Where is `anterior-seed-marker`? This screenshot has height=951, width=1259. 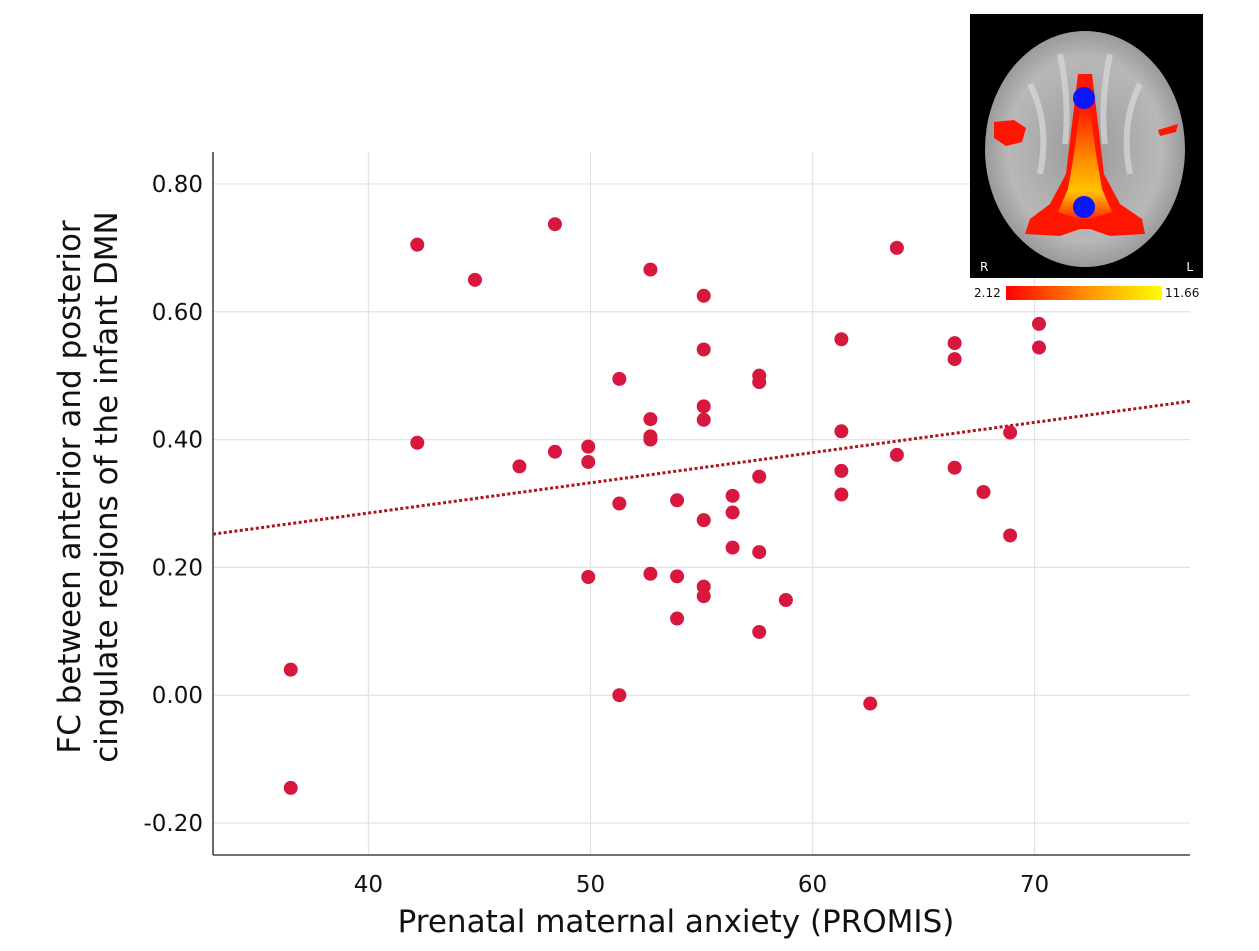 anterior-seed-marker is located at coordinates (1084, 98).